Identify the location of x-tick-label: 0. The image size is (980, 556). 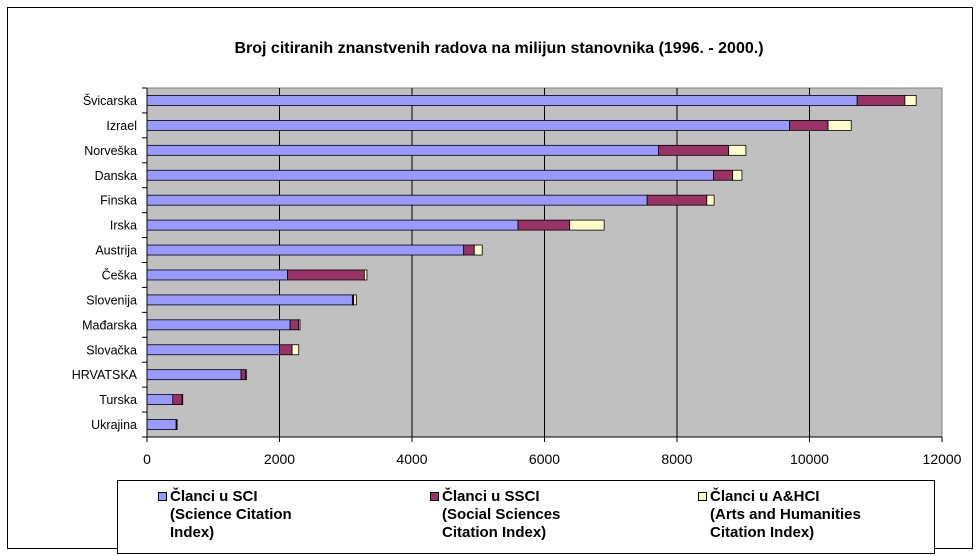
(147, 459).